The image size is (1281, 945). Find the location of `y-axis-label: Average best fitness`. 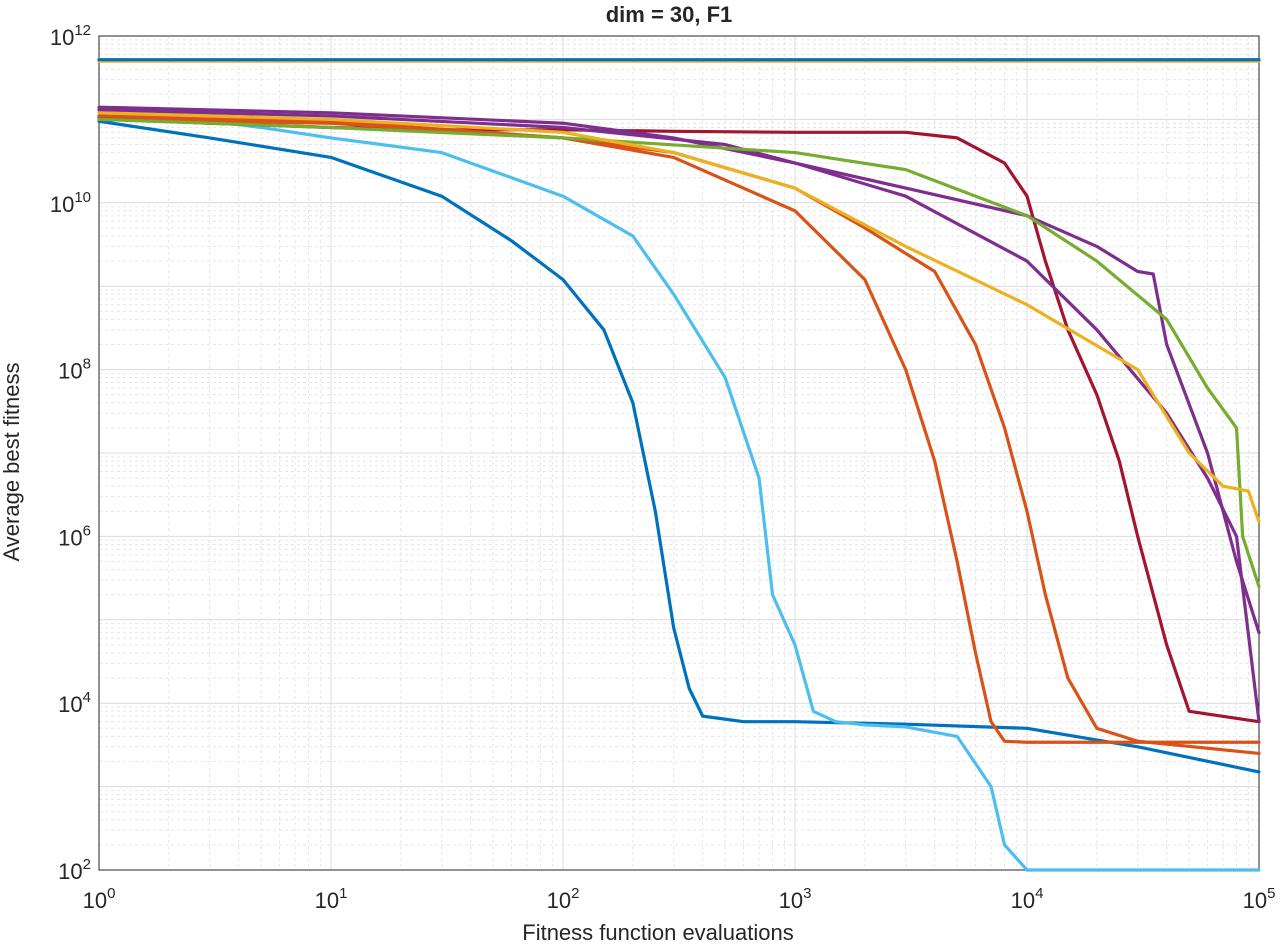

y-axis-label: Average best fitness is located at coordinates (12, 462).